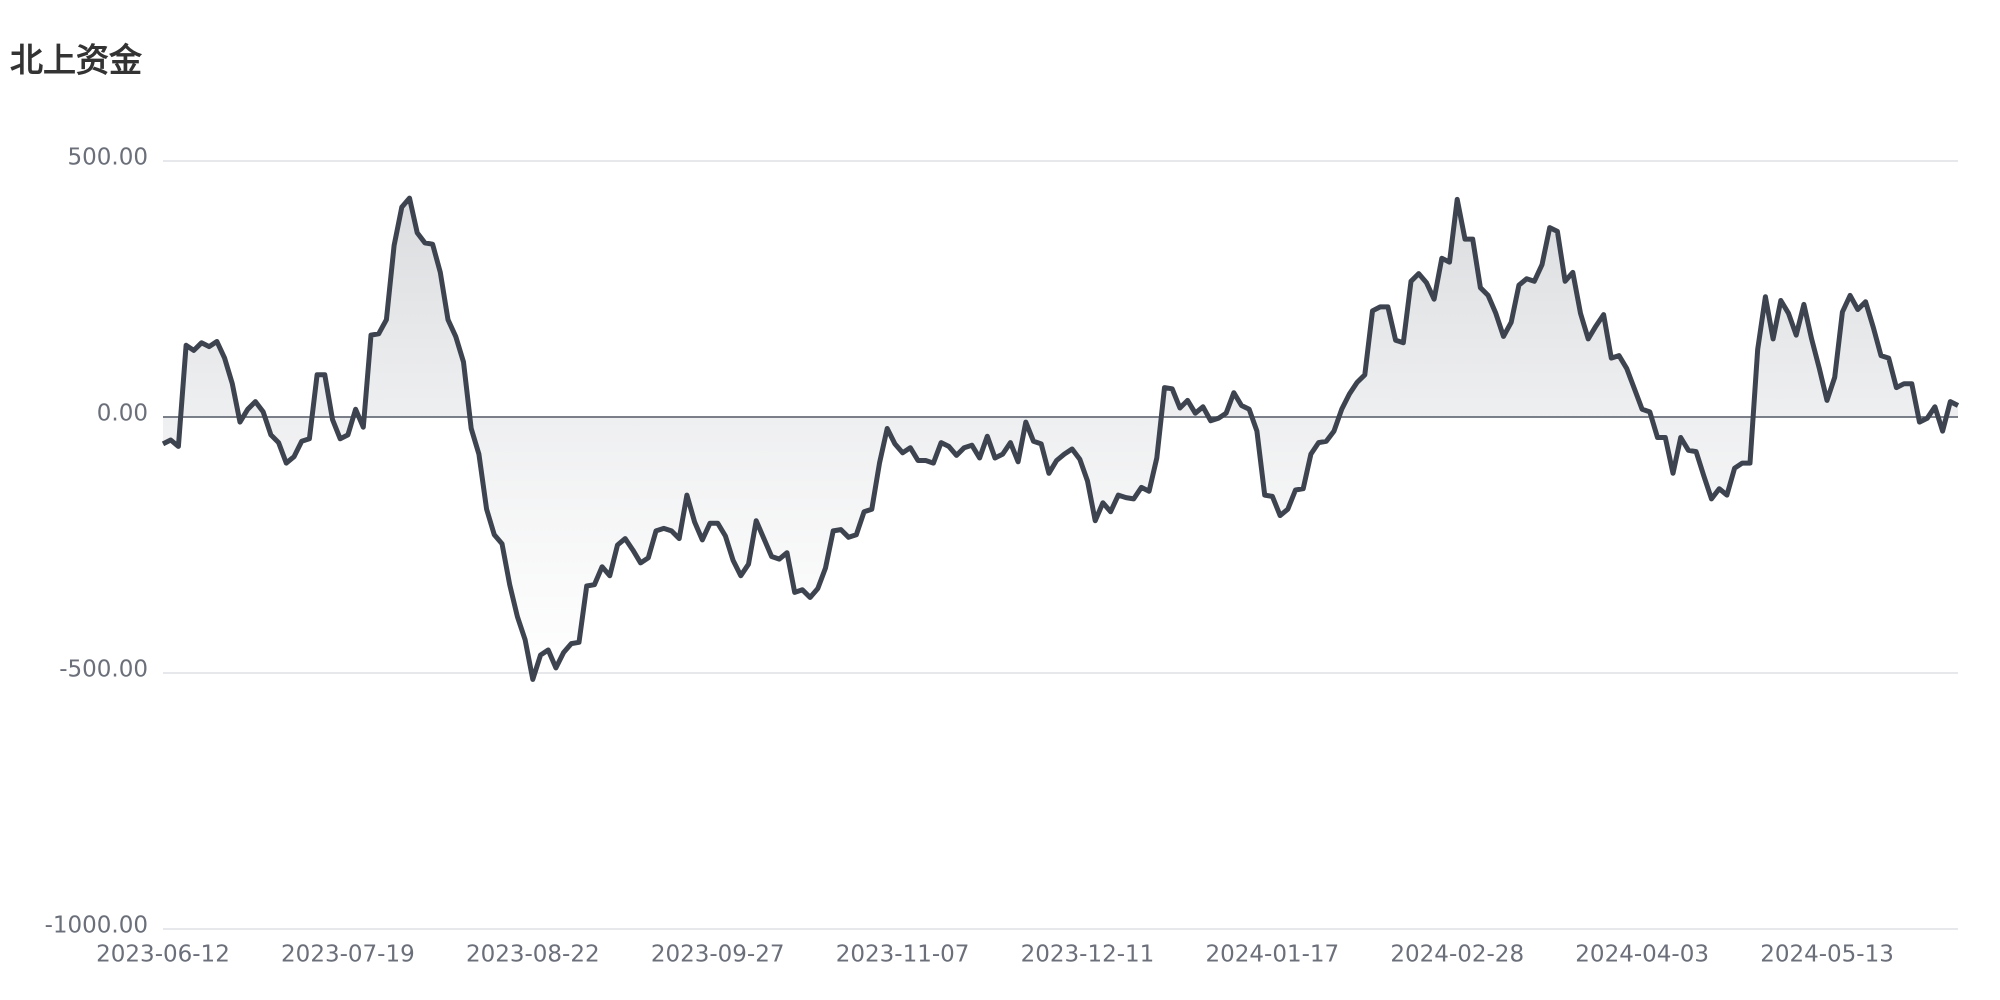  Describe the element at coordinates (1642, 955) in the screenshot. I see `x-tick-label: 2024-04-03` at that location.